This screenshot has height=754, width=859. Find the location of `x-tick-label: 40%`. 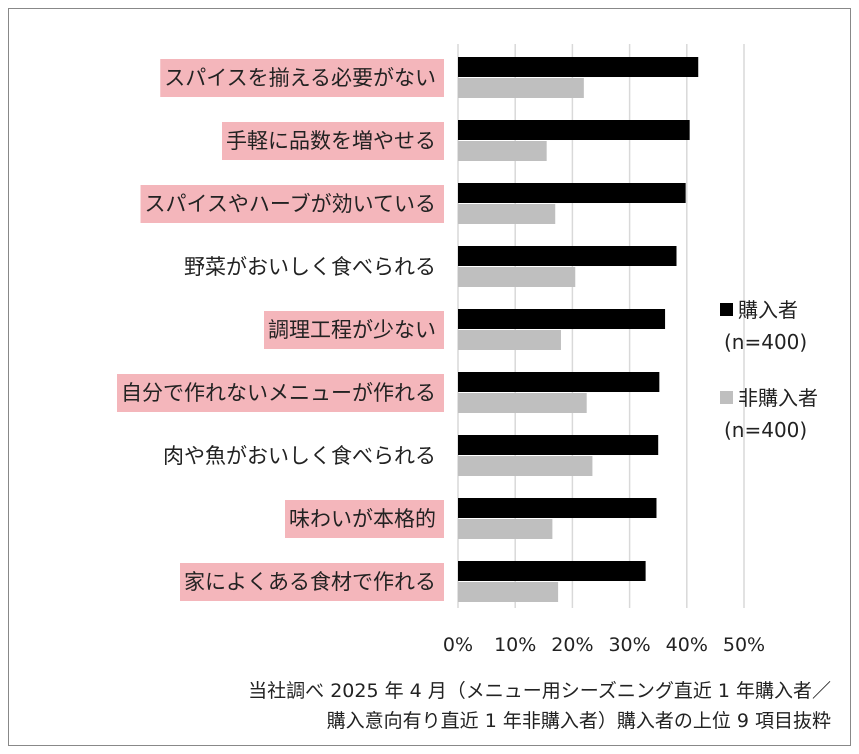

x-tick-label: 40% is located at coordinates (687, 645).